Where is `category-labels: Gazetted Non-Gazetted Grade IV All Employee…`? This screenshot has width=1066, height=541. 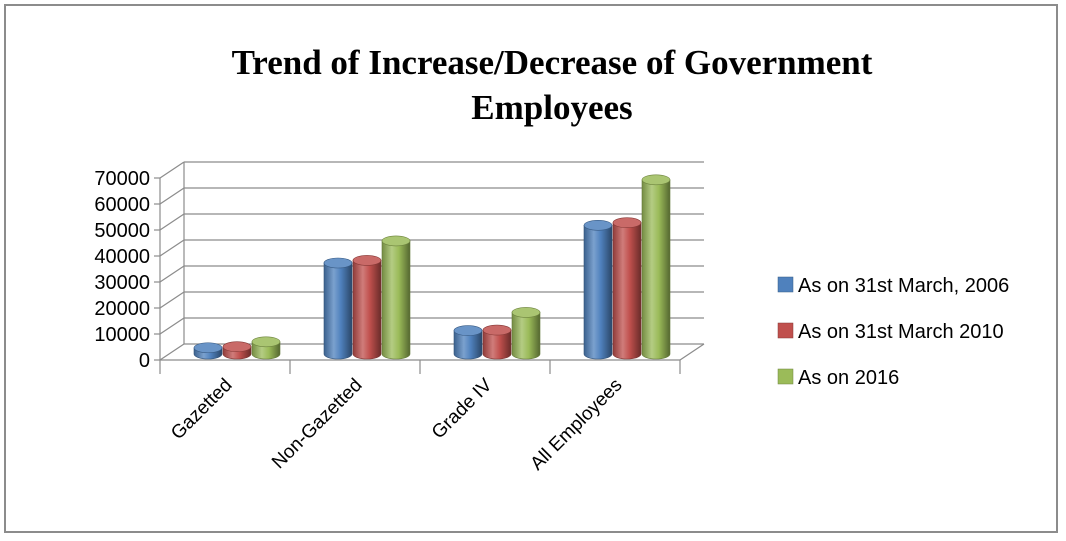 category-labels: Gazetted Non-Gazetted Grade IV All Employee… is located at coordinates (396, 424).